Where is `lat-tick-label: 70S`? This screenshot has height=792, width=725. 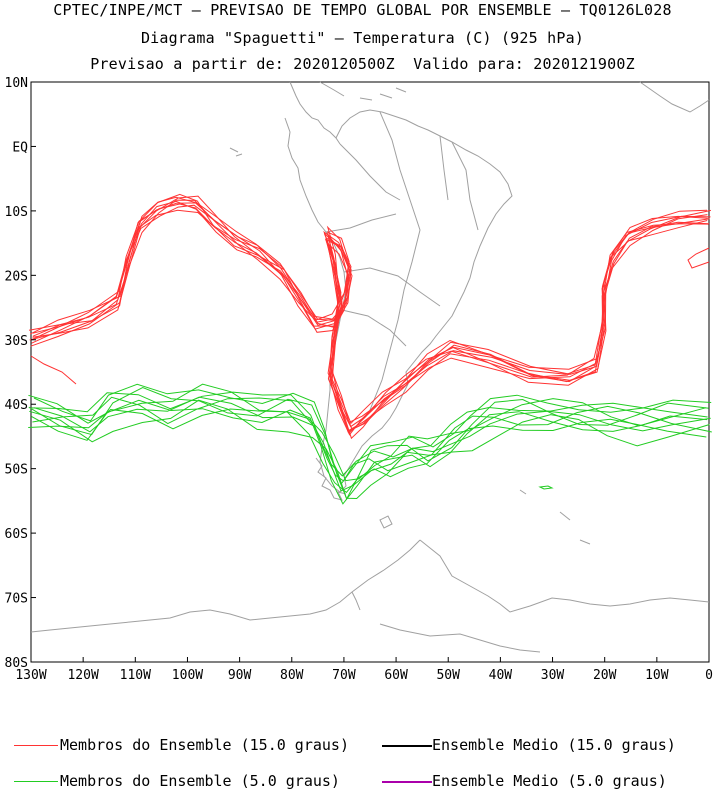
lat-tick-label: 70S is located at coordinates (16, 599).